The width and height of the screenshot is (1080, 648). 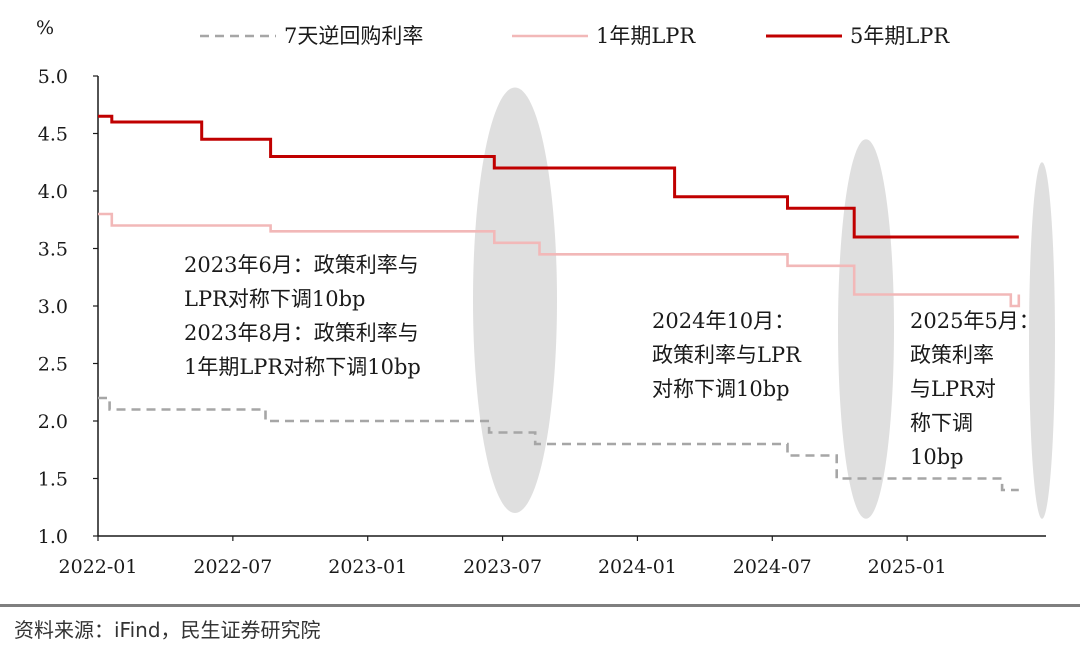 What do you see at coordinates (53, 192) in the screenshot?
I see `y-tick-label: 4.0` at bounding box center [53, 192].